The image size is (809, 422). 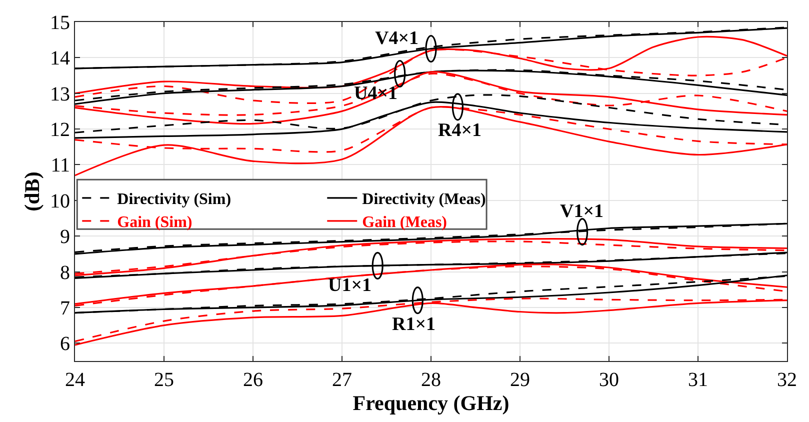 What do you see at coordinates (414, 324) in the screenshot?
I see `annotation: R1×1` at bounding box center [414, 324].